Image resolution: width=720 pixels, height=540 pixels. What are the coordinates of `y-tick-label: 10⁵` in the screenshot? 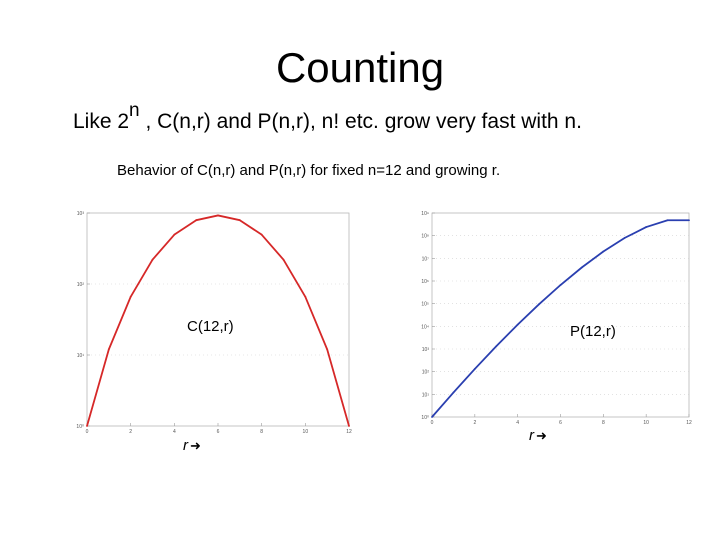 It's located at (425, 305).